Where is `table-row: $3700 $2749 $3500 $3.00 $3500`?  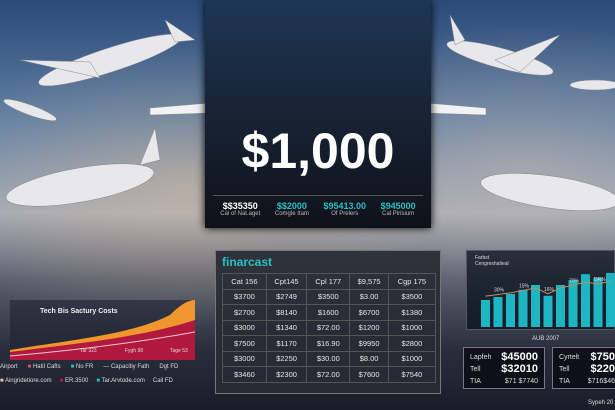 table-row: $3700 $2749 $3500 $3.00 $3500 is located at coordinates (329, 296).